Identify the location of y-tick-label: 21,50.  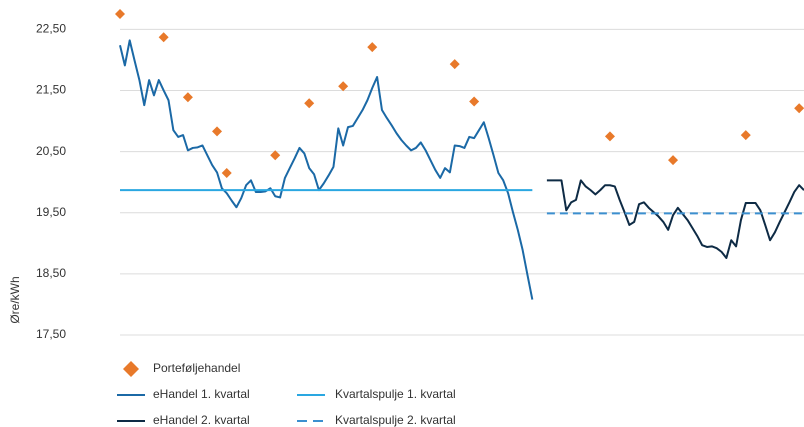
(51, 90).